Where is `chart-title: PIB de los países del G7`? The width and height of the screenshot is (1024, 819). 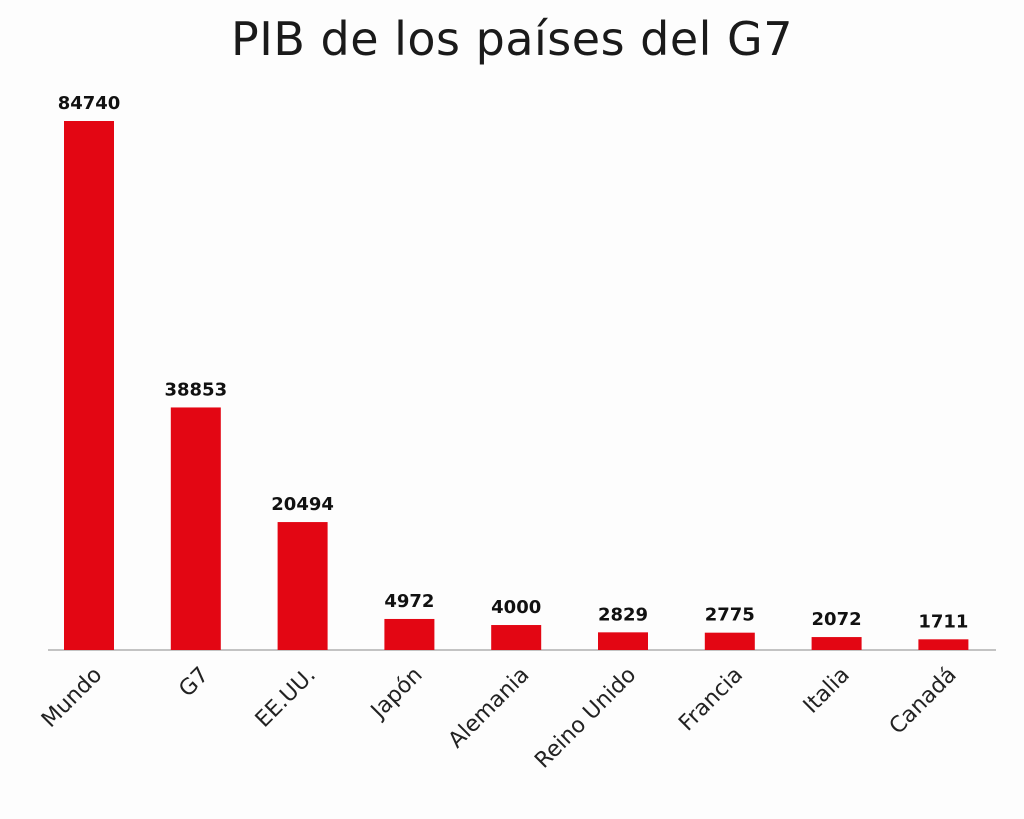 chart-title: PIB de los países del G7 is located at coordinates (512, 39).